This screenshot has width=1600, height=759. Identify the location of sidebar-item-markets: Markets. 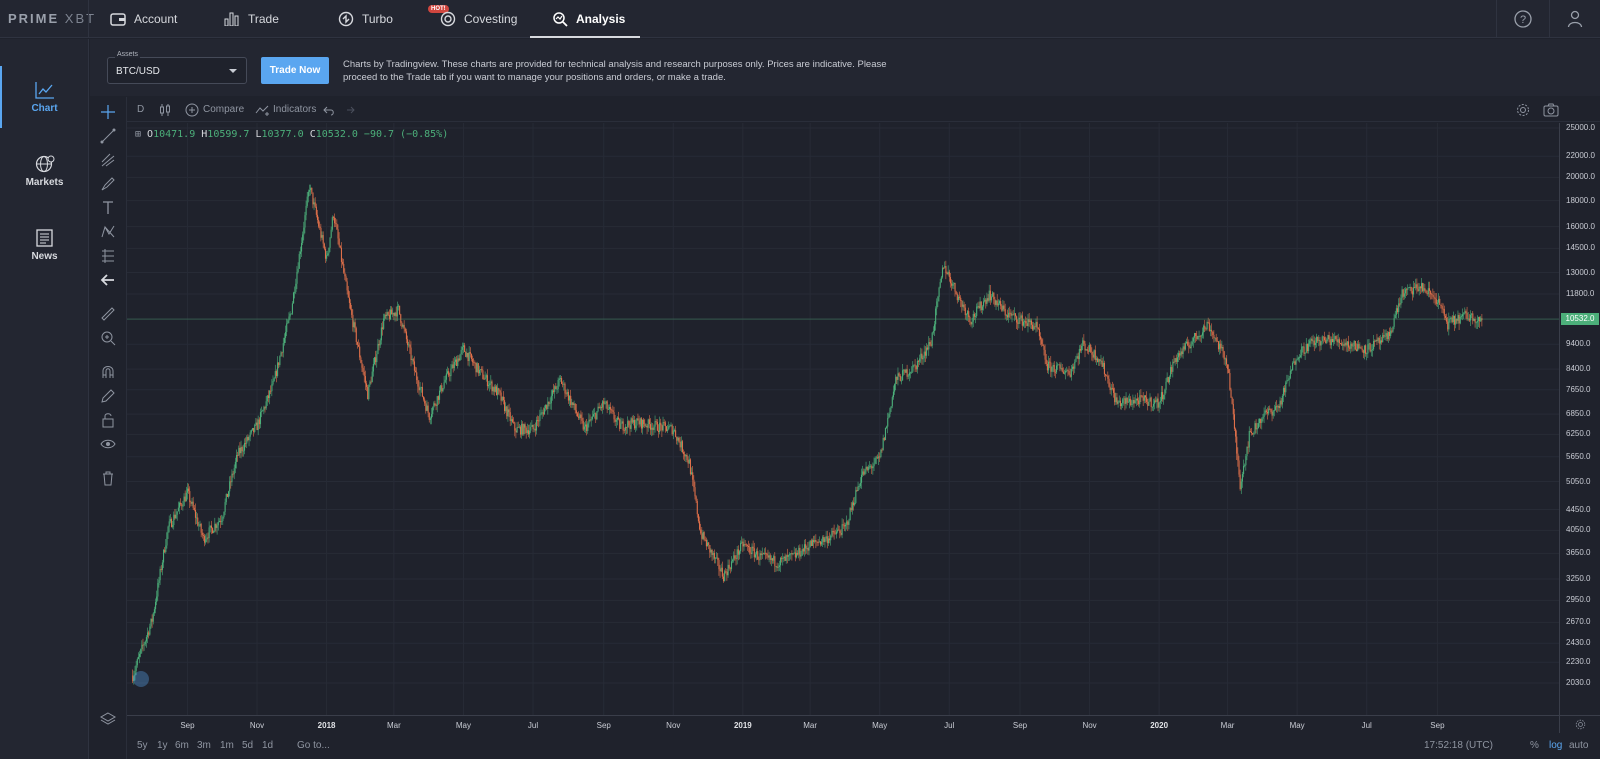
(44, 171).